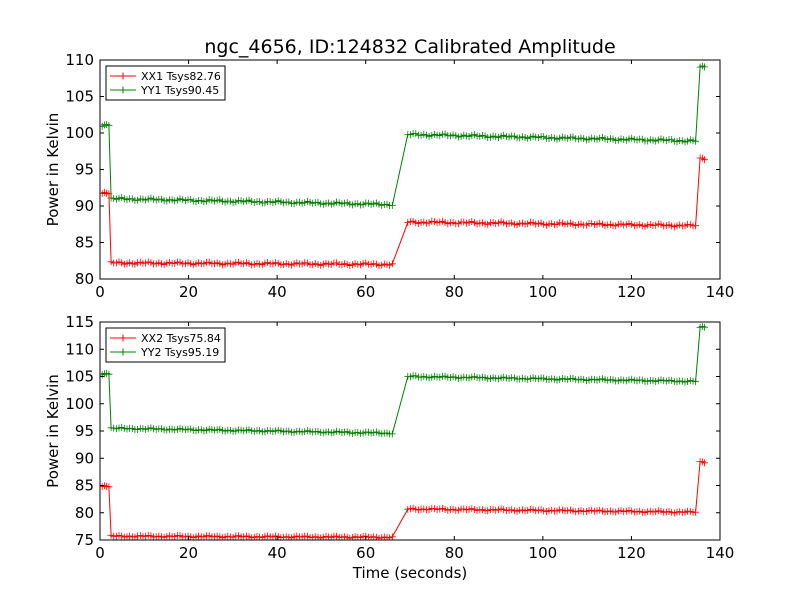 The width and height of the screenshot is (800, 600). I want to click on legend-entry: YY1 Tsys90.45, so click(164, 90).